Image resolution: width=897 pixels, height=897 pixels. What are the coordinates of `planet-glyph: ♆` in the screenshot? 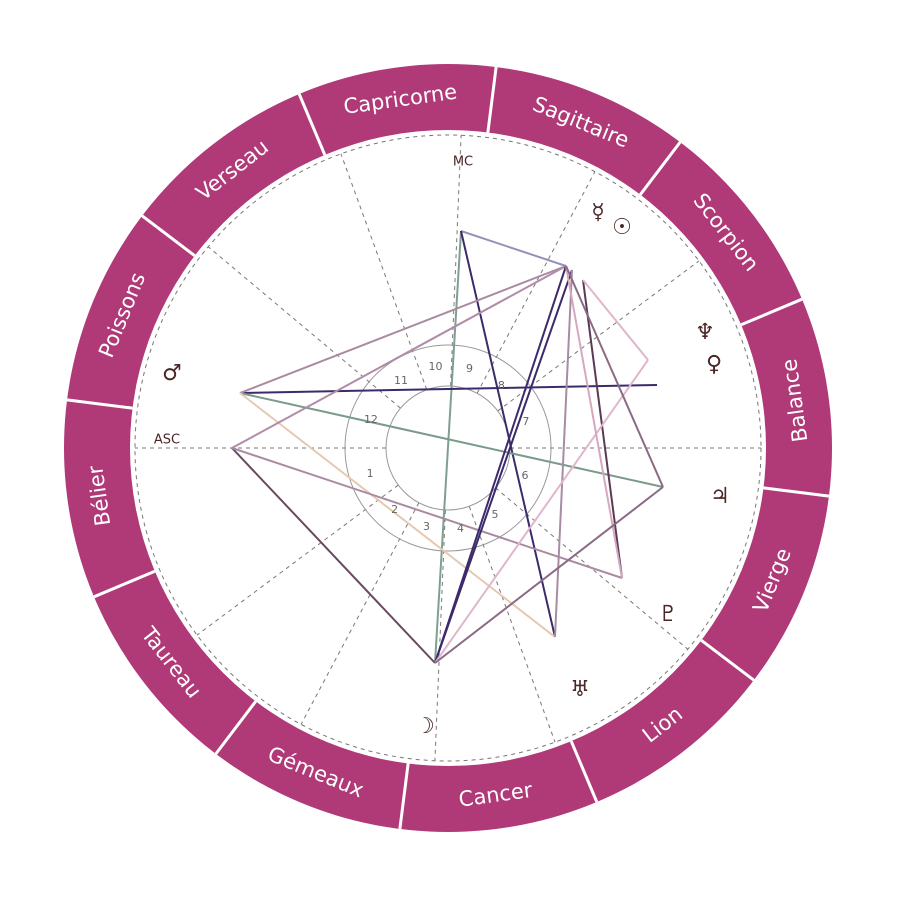 It's located at (705, 332).